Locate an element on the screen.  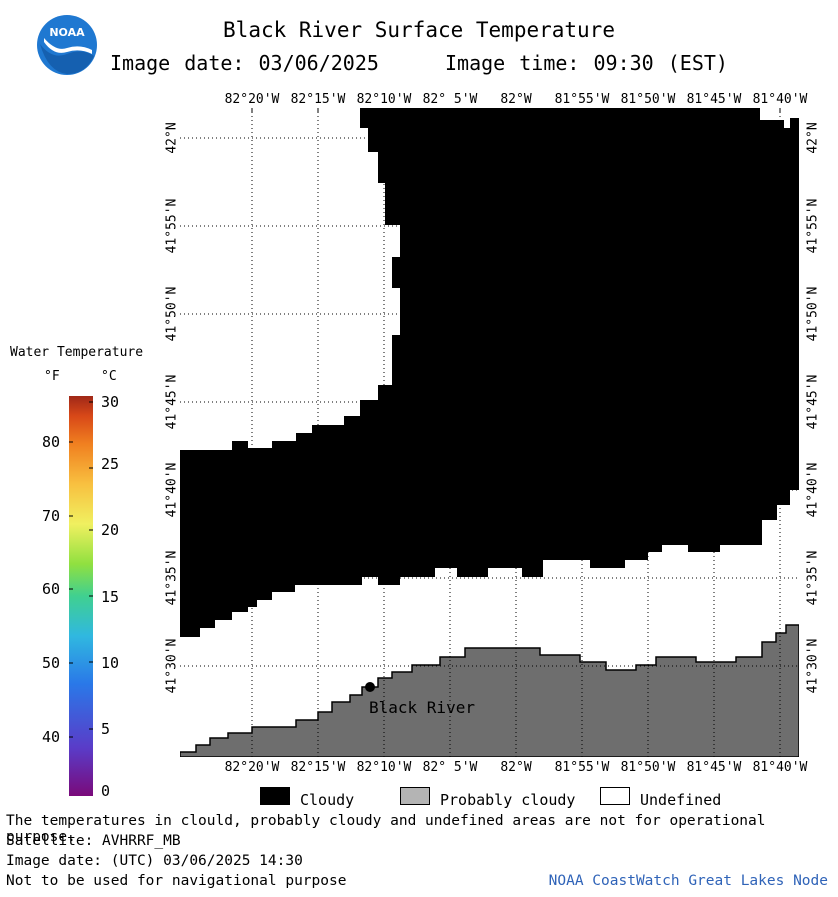
lon-label-bottom: 82° 5'W is located at coordinates (450, 767).